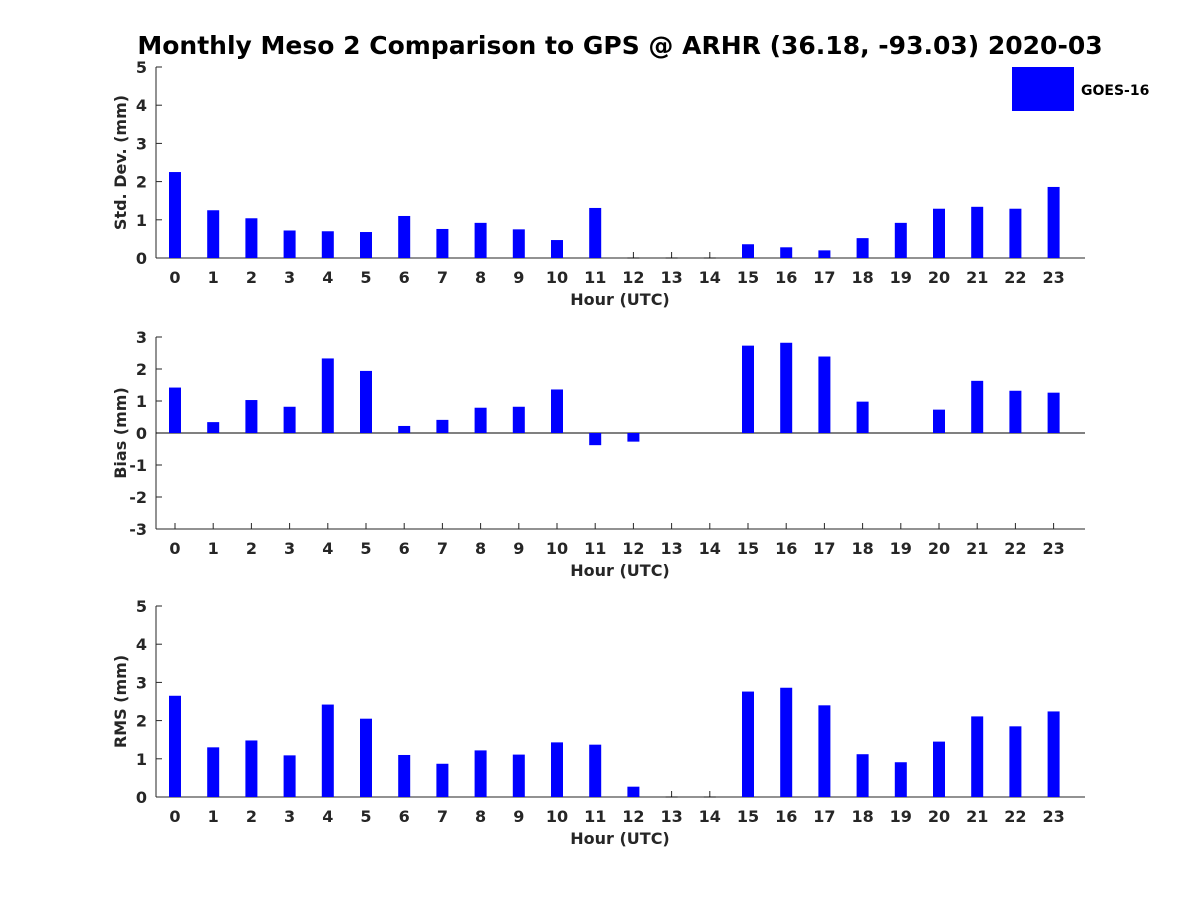 Image resolution: width=1200 pixels, height=900 pixels. Describe the element at coordinates (620, 570) in the screenshot. I see `bias-x-axis-label: Hour (UTC)` at that location.